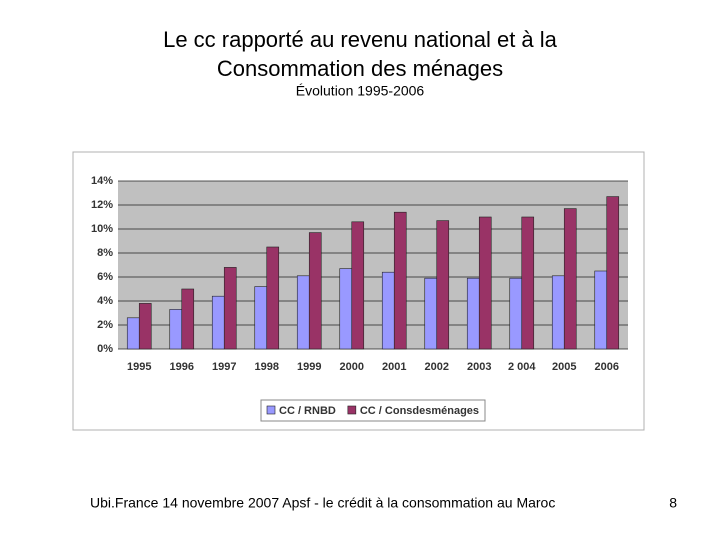 Image resolution: width=720 pixels, height=540 pixels. Describe the element at coordinates (105, 325) in the screenshot. I see `y-tick-label: 2%` at that location.